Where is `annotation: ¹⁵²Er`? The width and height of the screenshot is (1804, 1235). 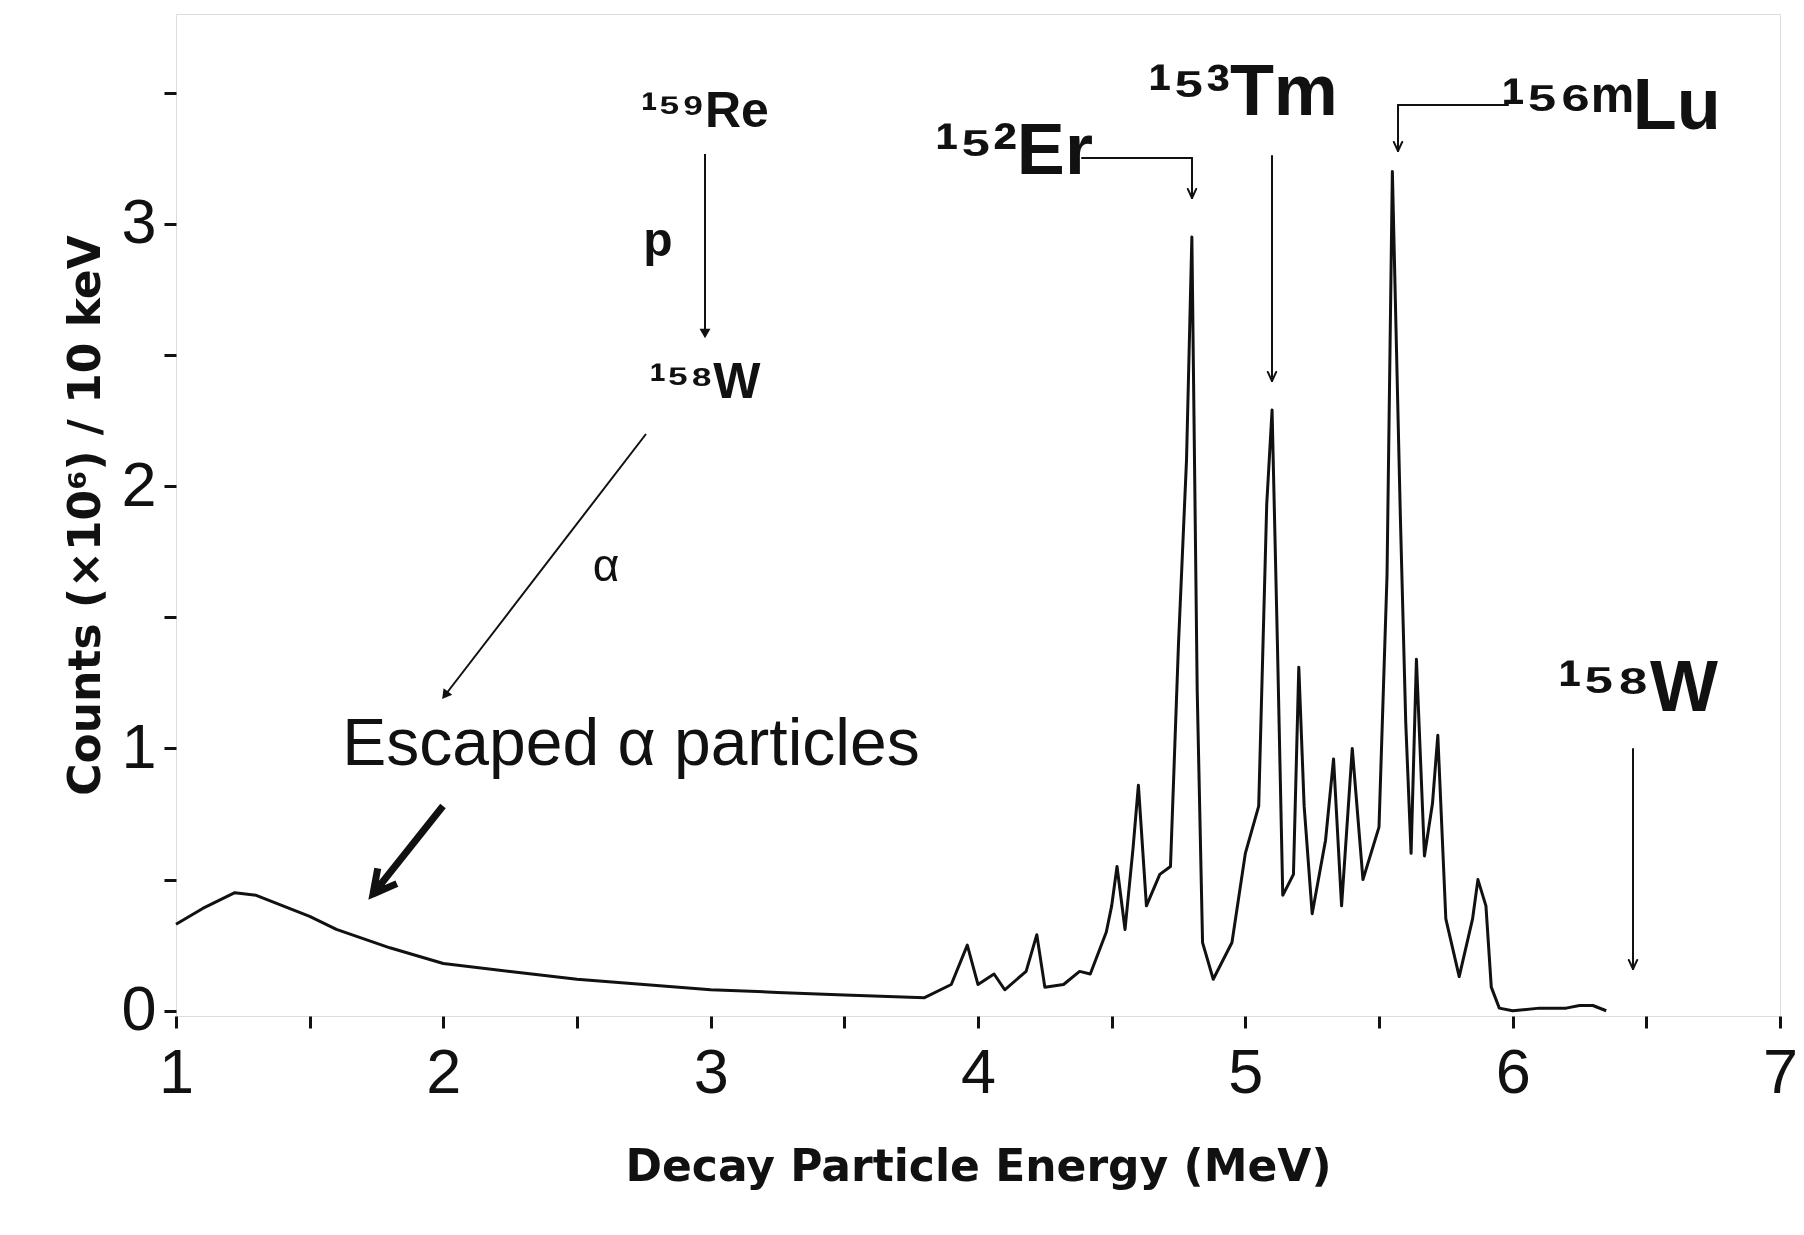 annotation: ¹⁵²Er is located at coordinates (1014, 149).